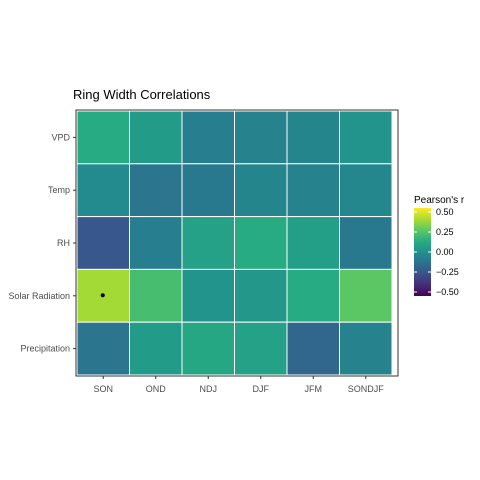 The width and height of the screenshot is (480, 480). What do you see at coordinates (63, 243) in the screenshot?
I see `y-tick-label: RH` at bounding box center [63, 243].